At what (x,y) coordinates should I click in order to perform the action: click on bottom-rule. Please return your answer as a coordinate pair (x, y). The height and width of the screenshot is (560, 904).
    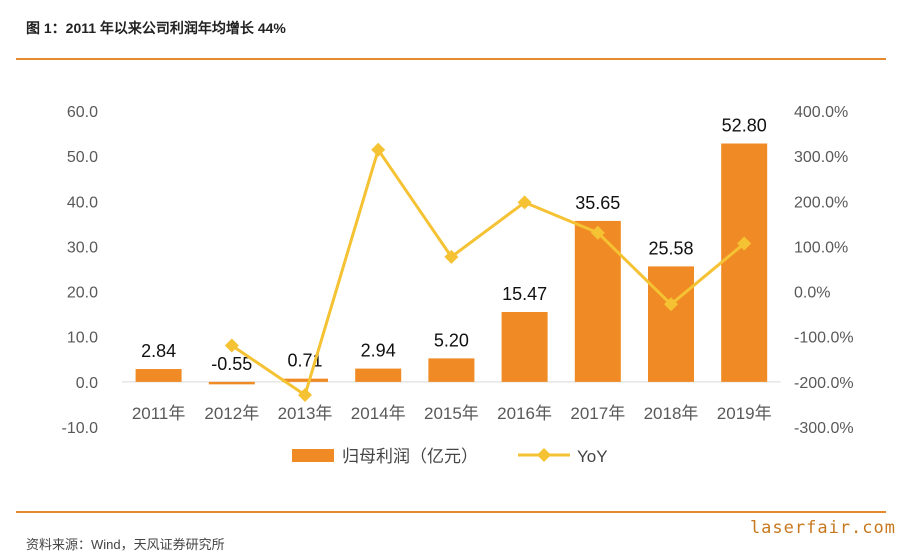
    Looking at the image, I should click on (451, 512).